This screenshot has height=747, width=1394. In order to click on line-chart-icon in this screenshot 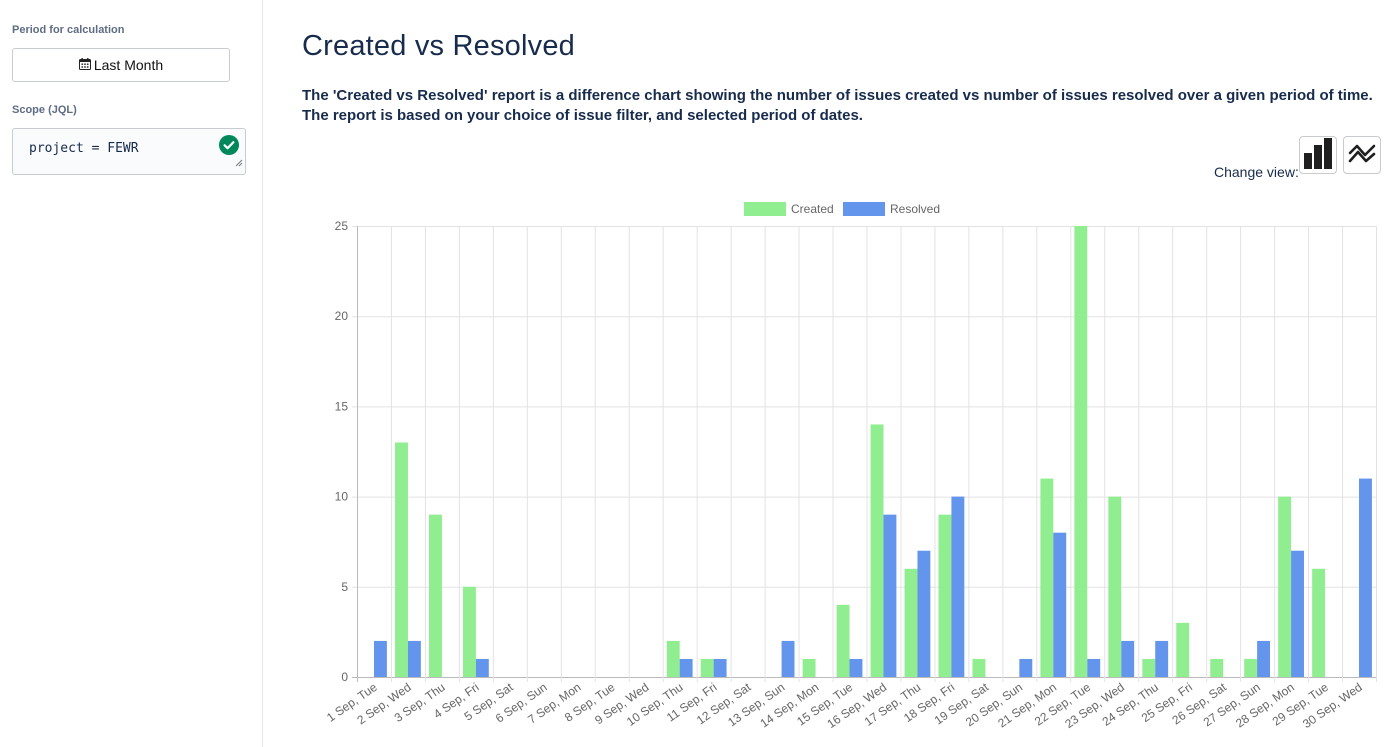, I will do `click(1362, 155)`.